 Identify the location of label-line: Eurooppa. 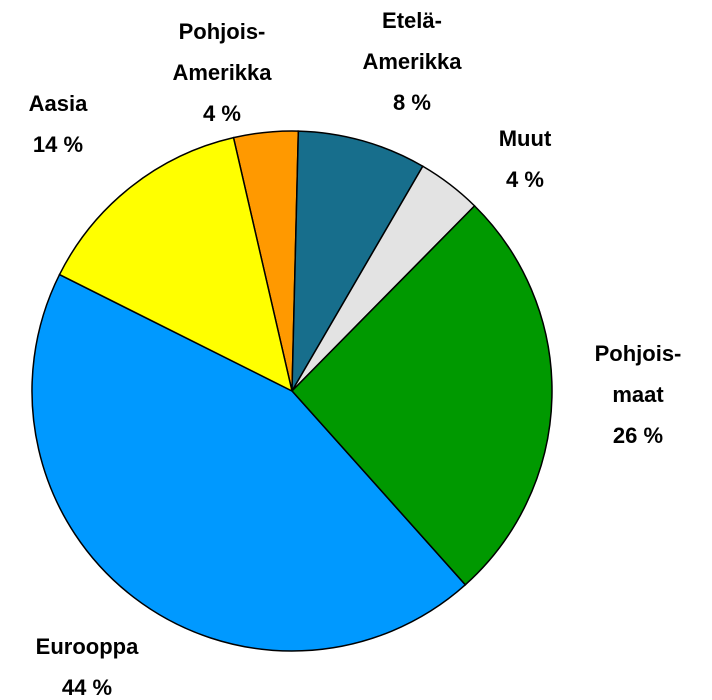
(87, 646).